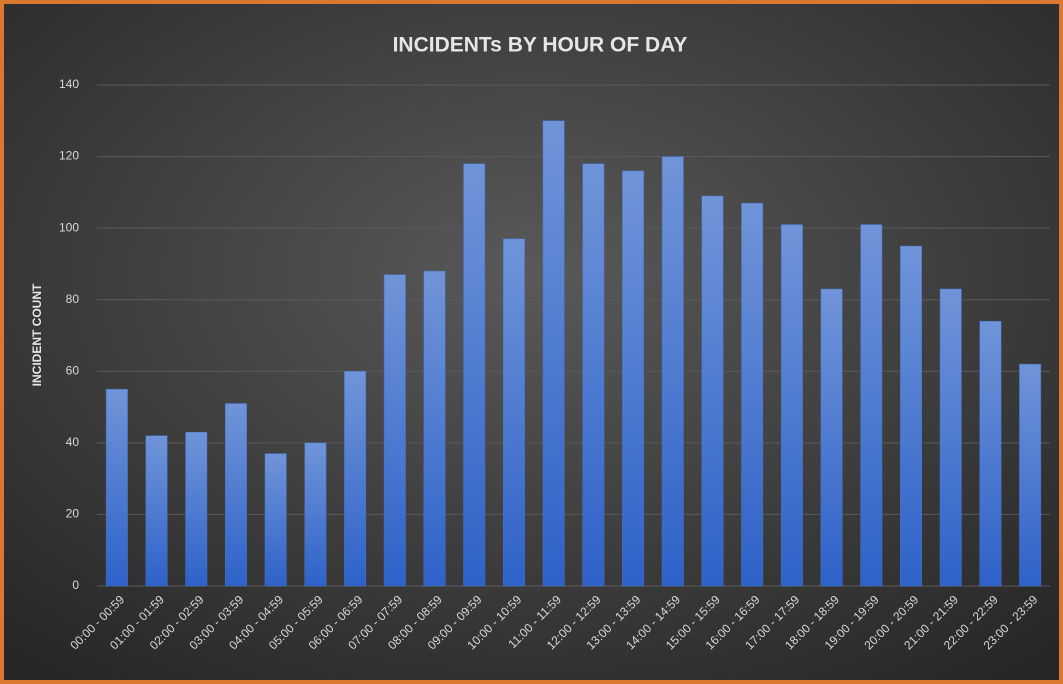 The width and height of the screenshot is (1063, 684). Describe the element at coordinates (37, 334) in the screenshot. I see `y-axis-label: INCIDENT COUNT` at that location.